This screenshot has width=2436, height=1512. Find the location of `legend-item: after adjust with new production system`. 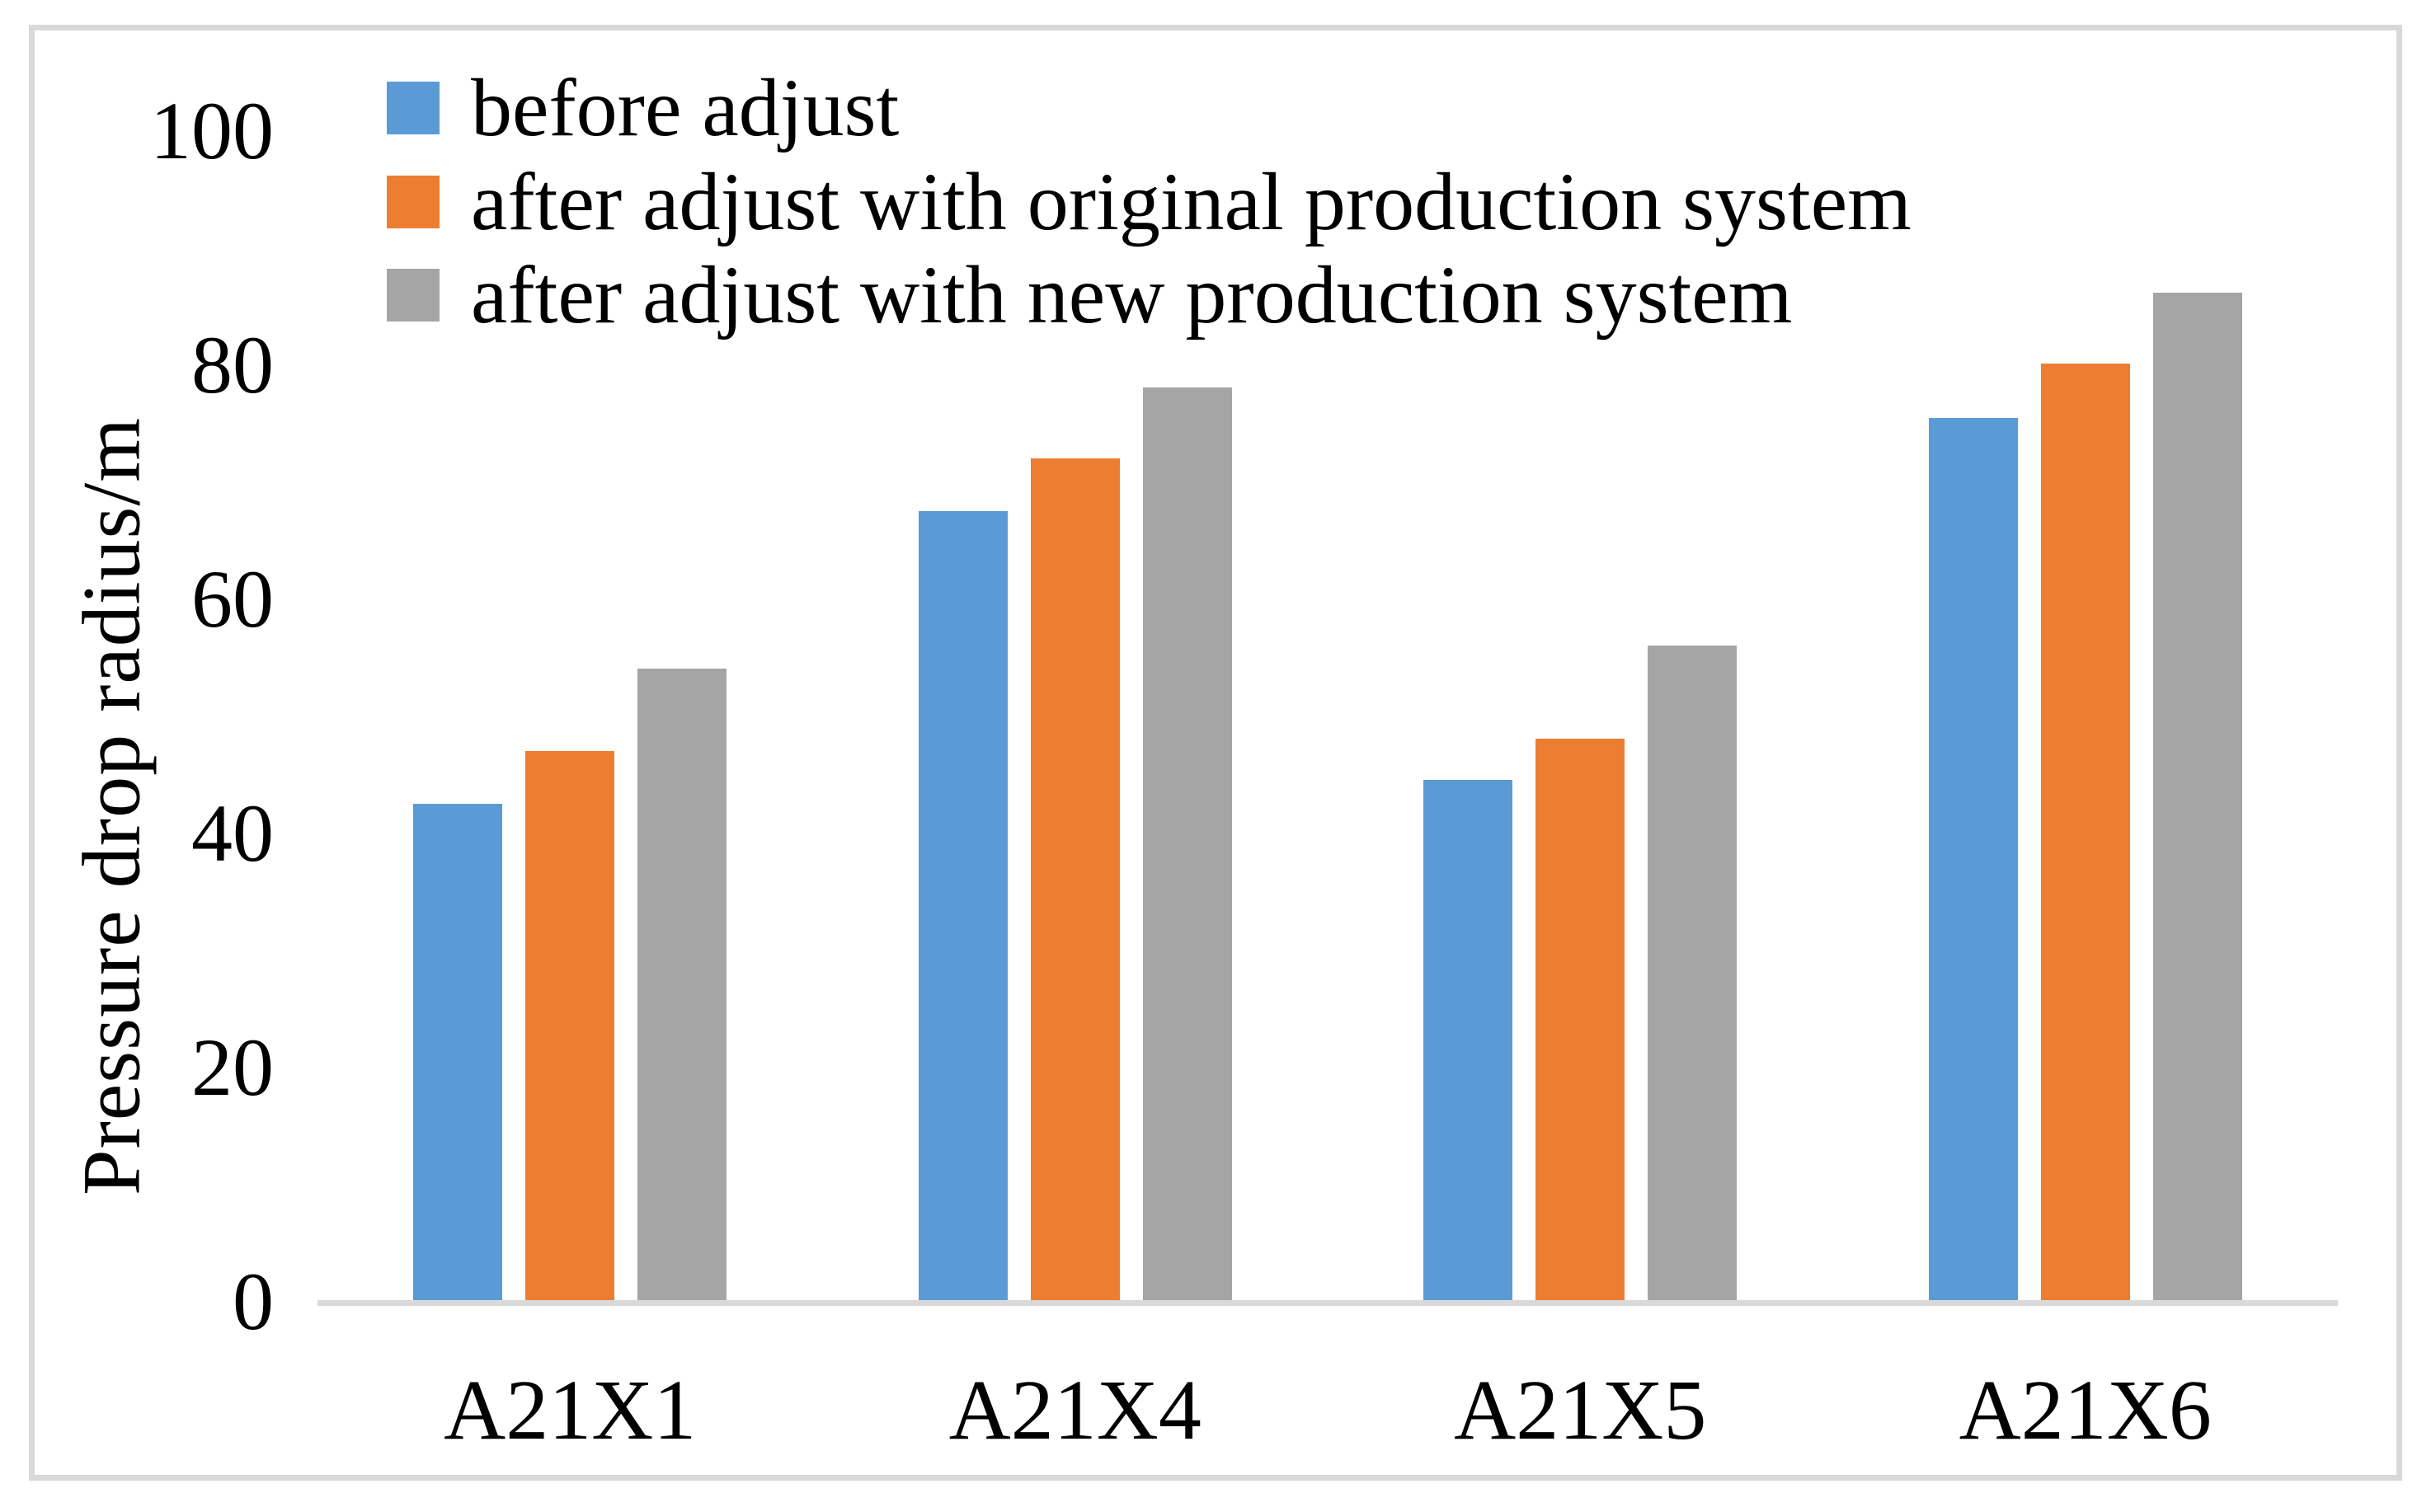

legend-item: after adjust with new production system is located at coordinates (1090, 294).